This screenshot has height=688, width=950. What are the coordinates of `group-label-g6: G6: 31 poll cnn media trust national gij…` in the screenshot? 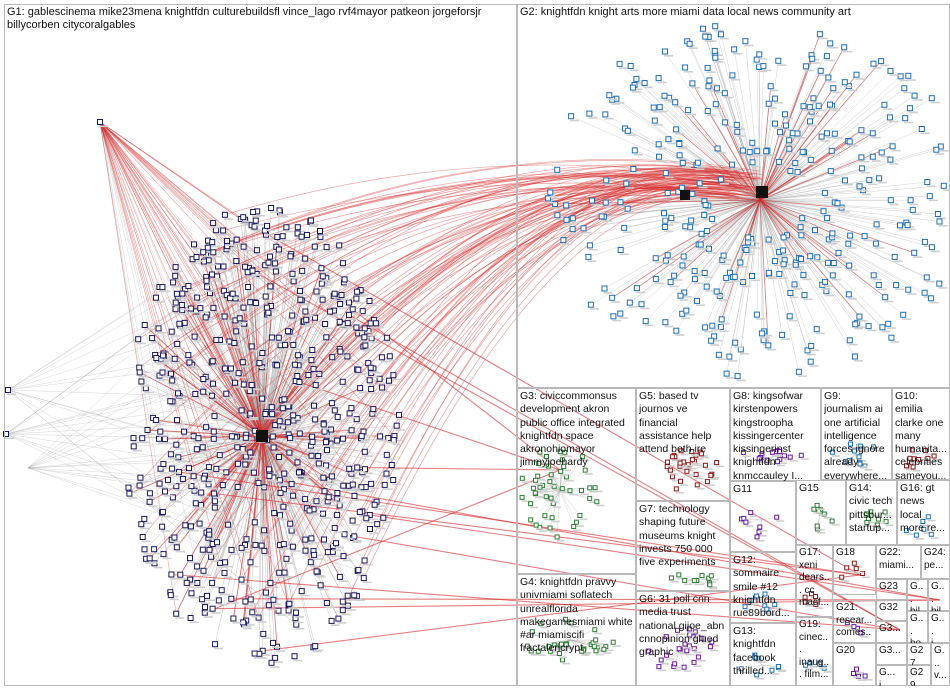 It's located at (682, 626).